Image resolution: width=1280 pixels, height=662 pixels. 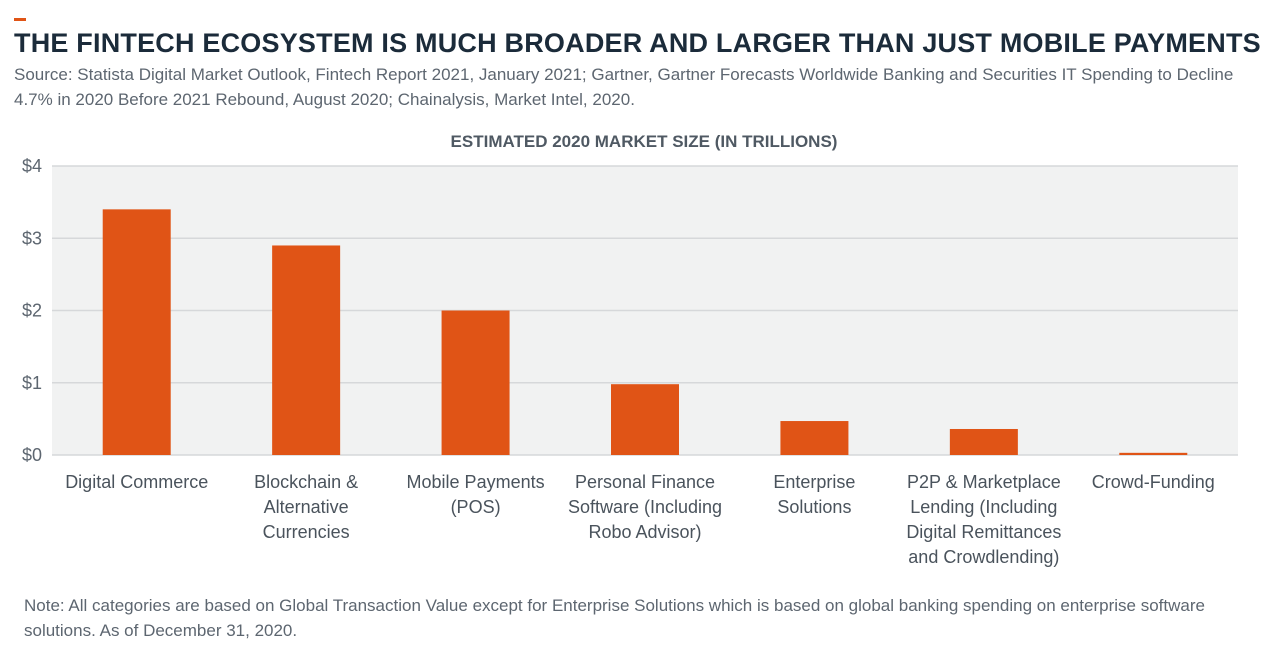 What do you see at coordinates (32, 383) in the screenshot?
I see `y-tick-label: $1` at bounding box center [32, 383].